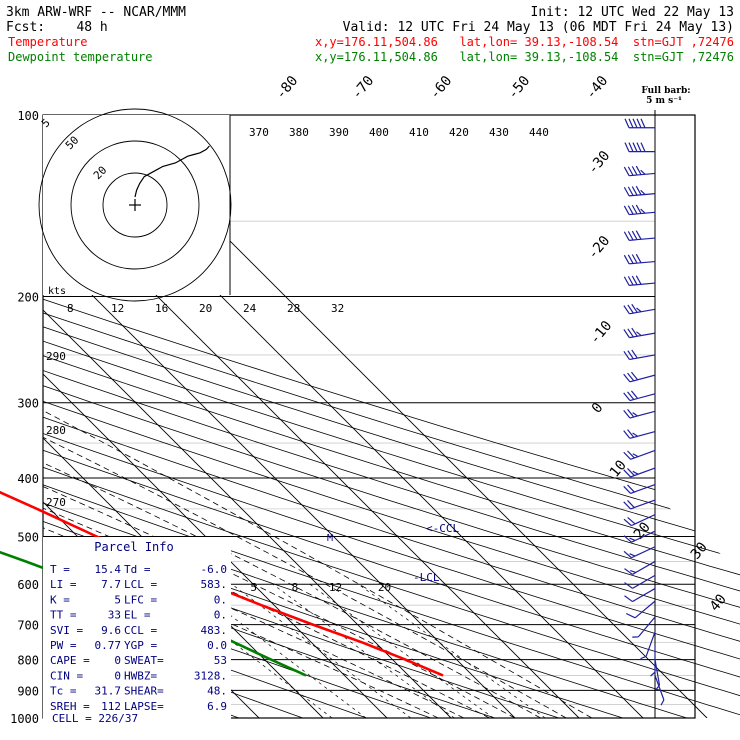 This screenshot has height=740, width=740. I want to click on theta-top-label: 390, so click(339, 132).